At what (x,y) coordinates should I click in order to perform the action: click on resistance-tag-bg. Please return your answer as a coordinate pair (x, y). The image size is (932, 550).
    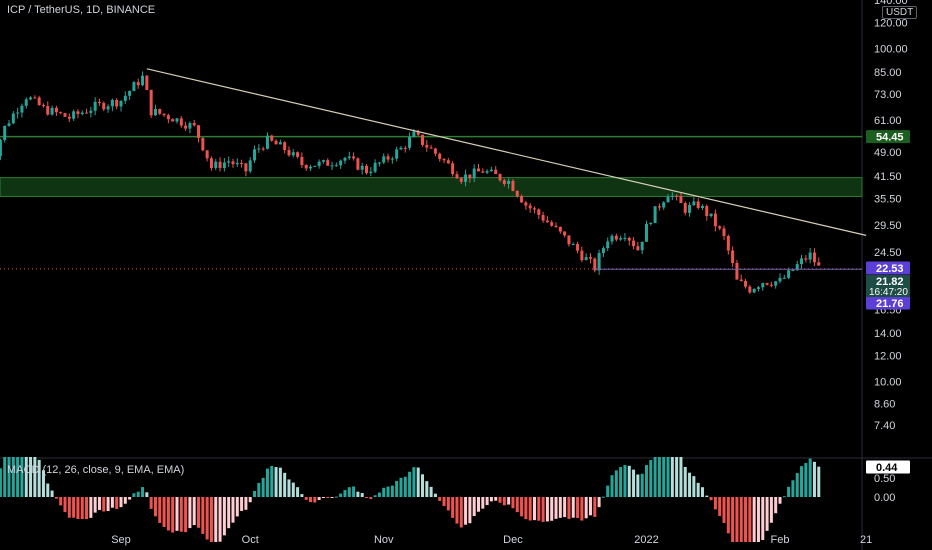
    Looking at the image, I should click on (888, 137).